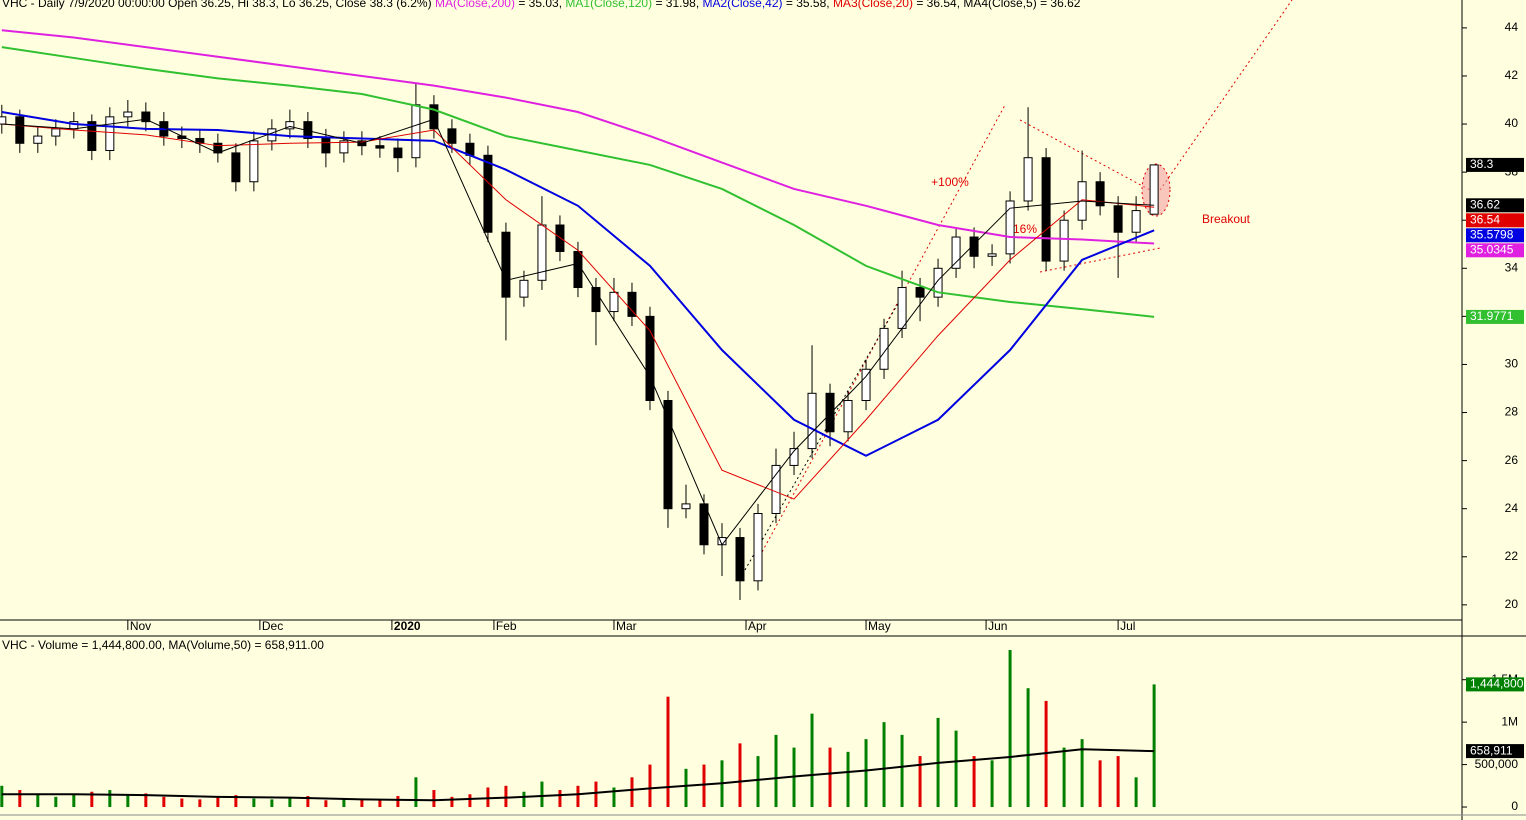 This screenshot has height=820, width=1526. What do you see at coordinates (1512, 460) in the screenshot?
I see `y-tick-label: 26` at bounding box center [1512, 460].